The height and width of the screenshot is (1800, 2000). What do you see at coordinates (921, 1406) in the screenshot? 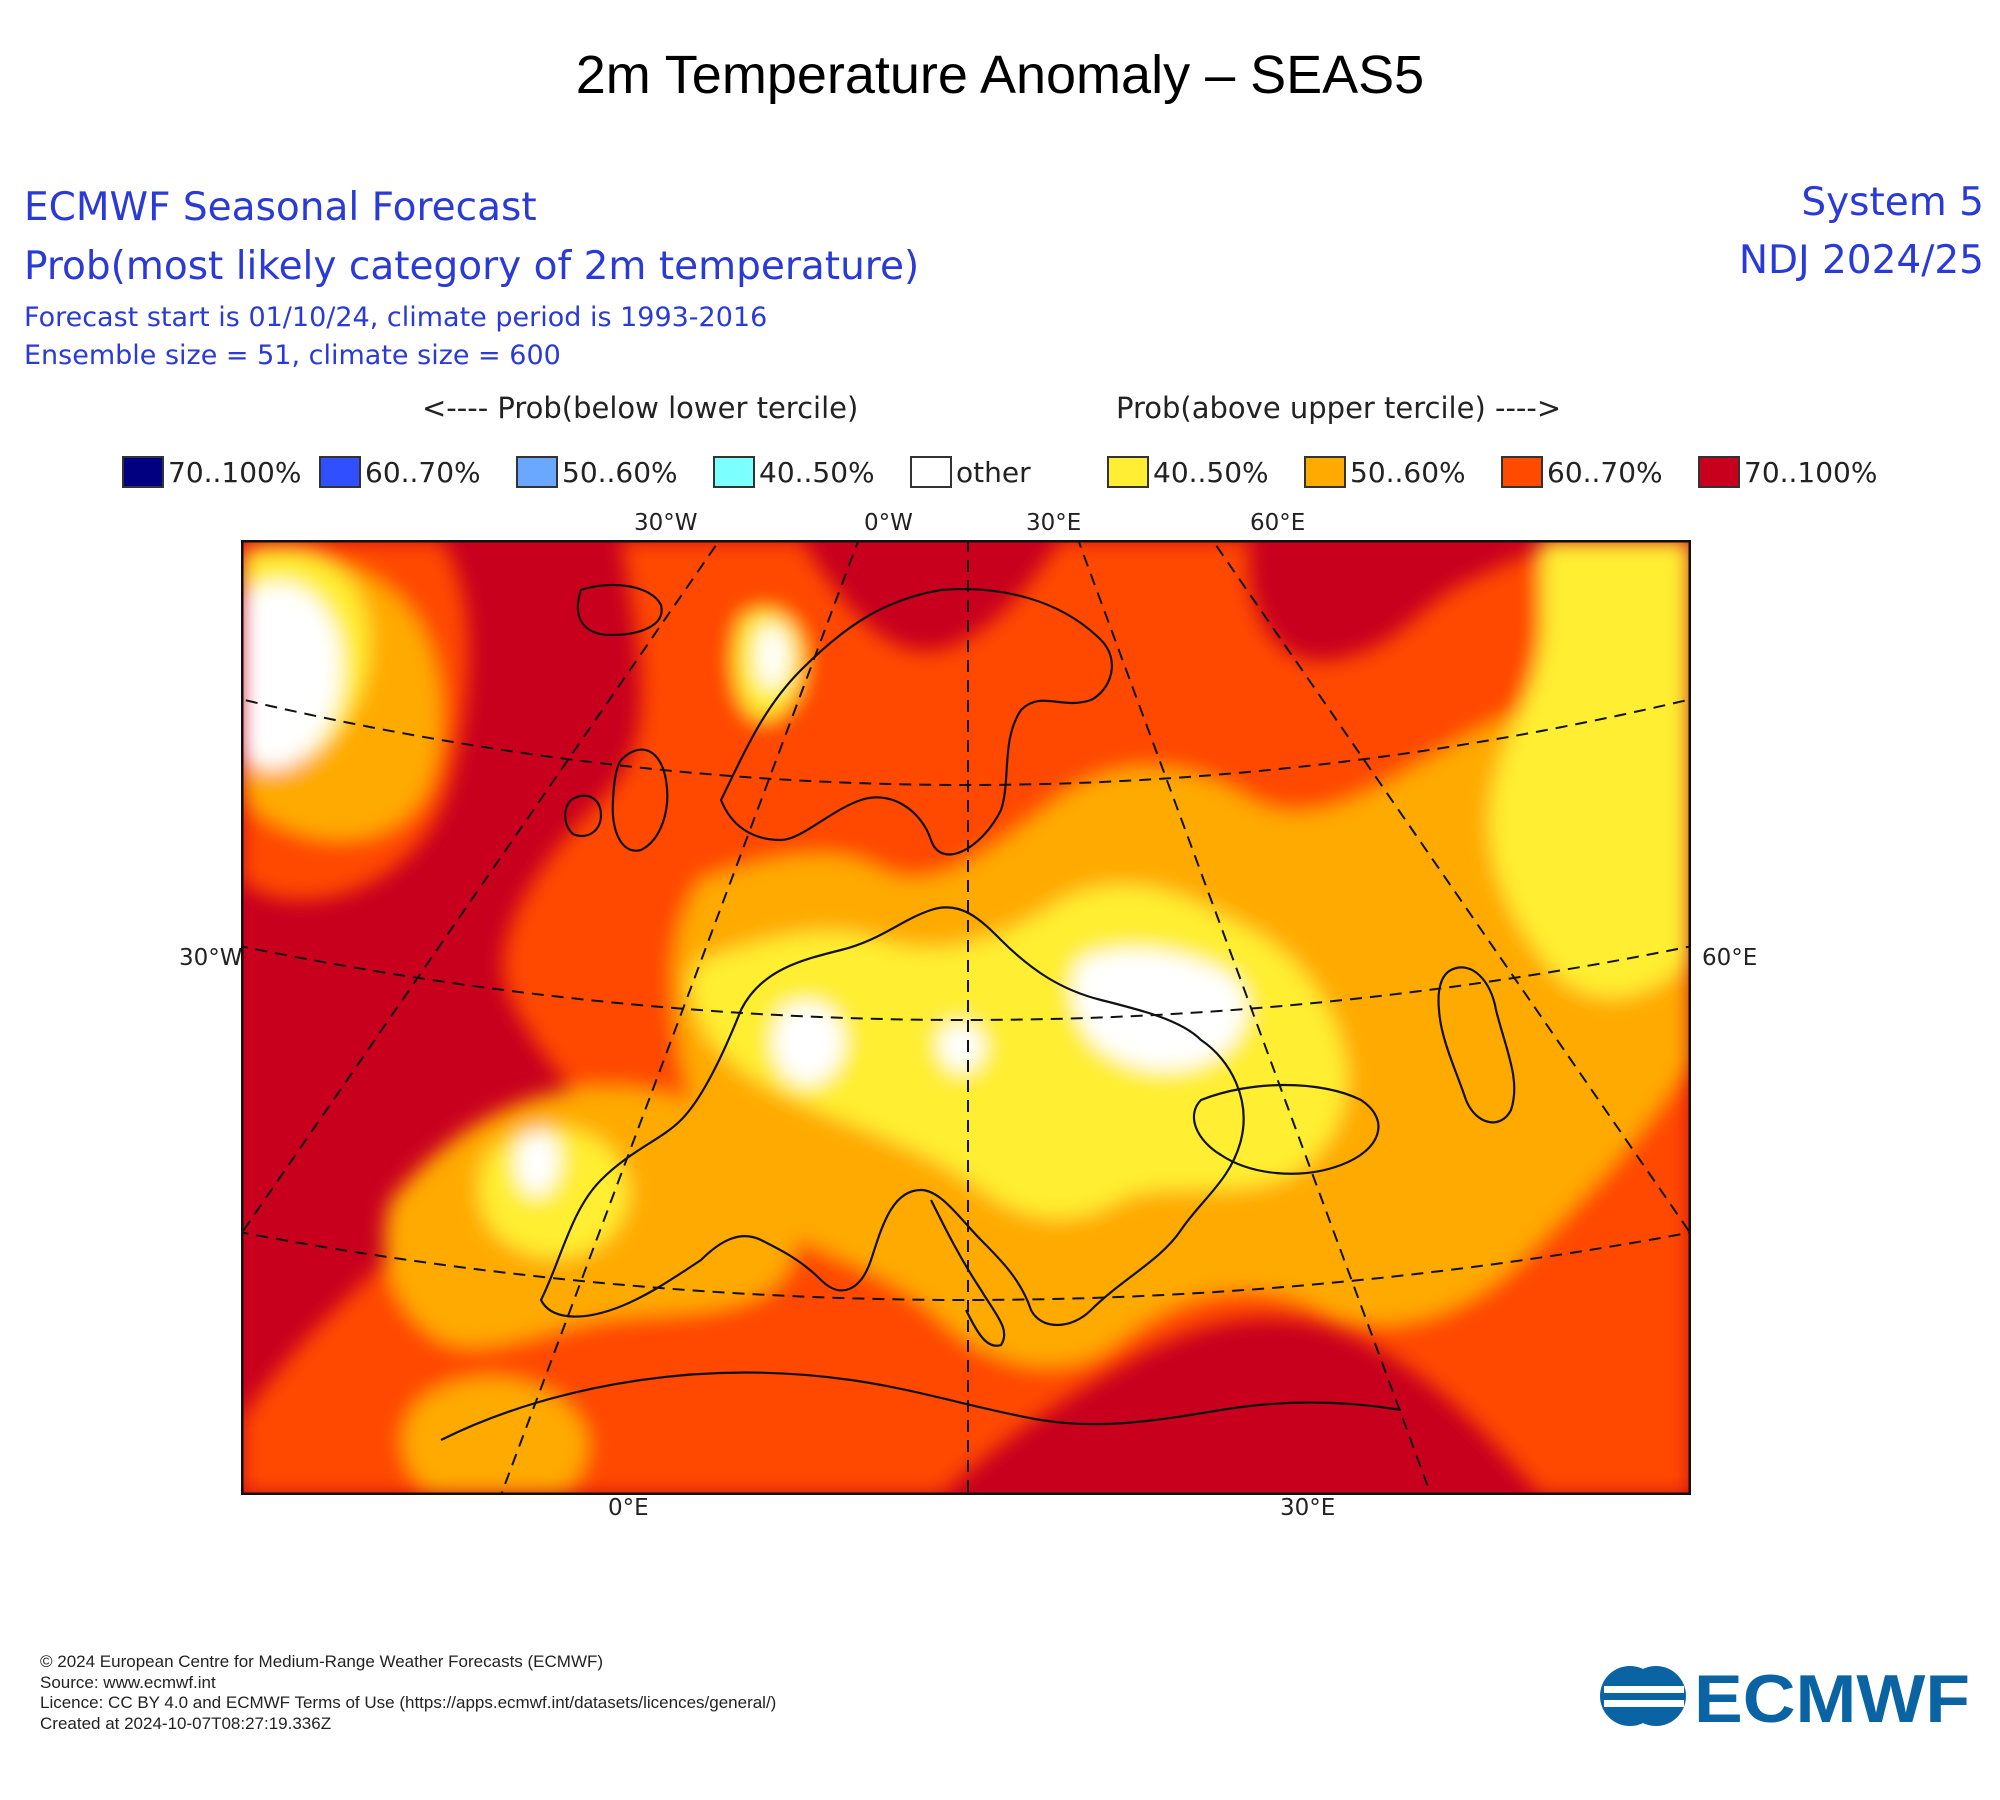
I see `coastline-north-africa` at bounding box center [921, 1406].